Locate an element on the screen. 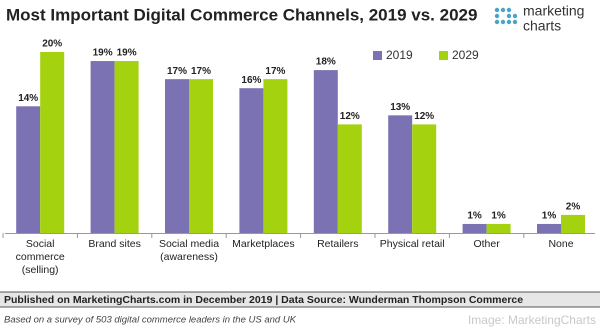  value-label: 13% is located at coordinates (400, 107).